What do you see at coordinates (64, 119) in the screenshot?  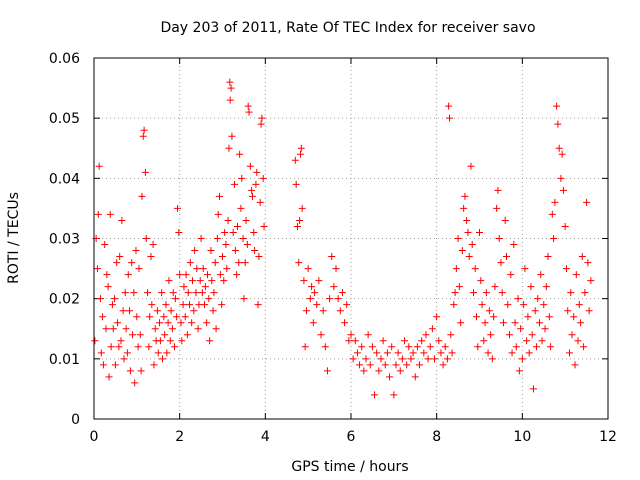 I see `y-tick-label: 0.05` at bounding box center [64, 119].